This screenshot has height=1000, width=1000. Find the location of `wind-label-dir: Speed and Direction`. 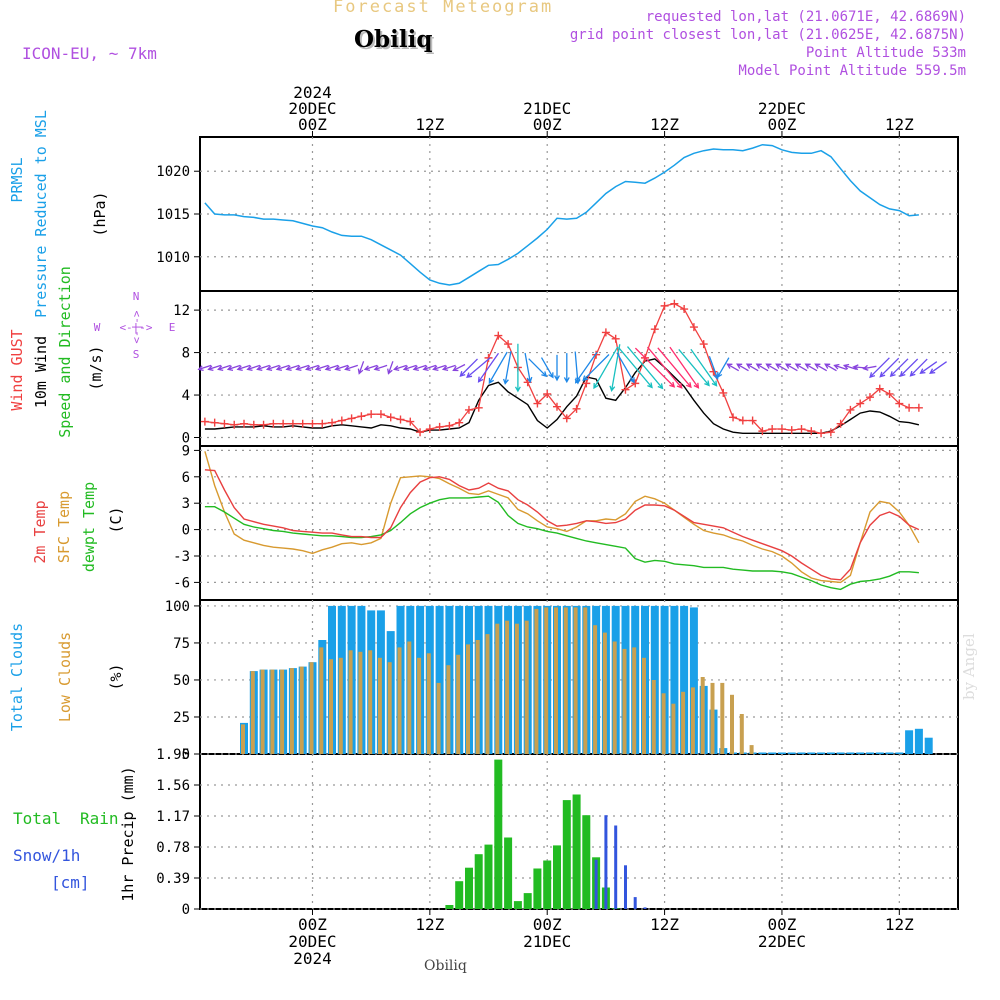

wind-label-dir: Speed and Direction is located at coordinates (65, 352).